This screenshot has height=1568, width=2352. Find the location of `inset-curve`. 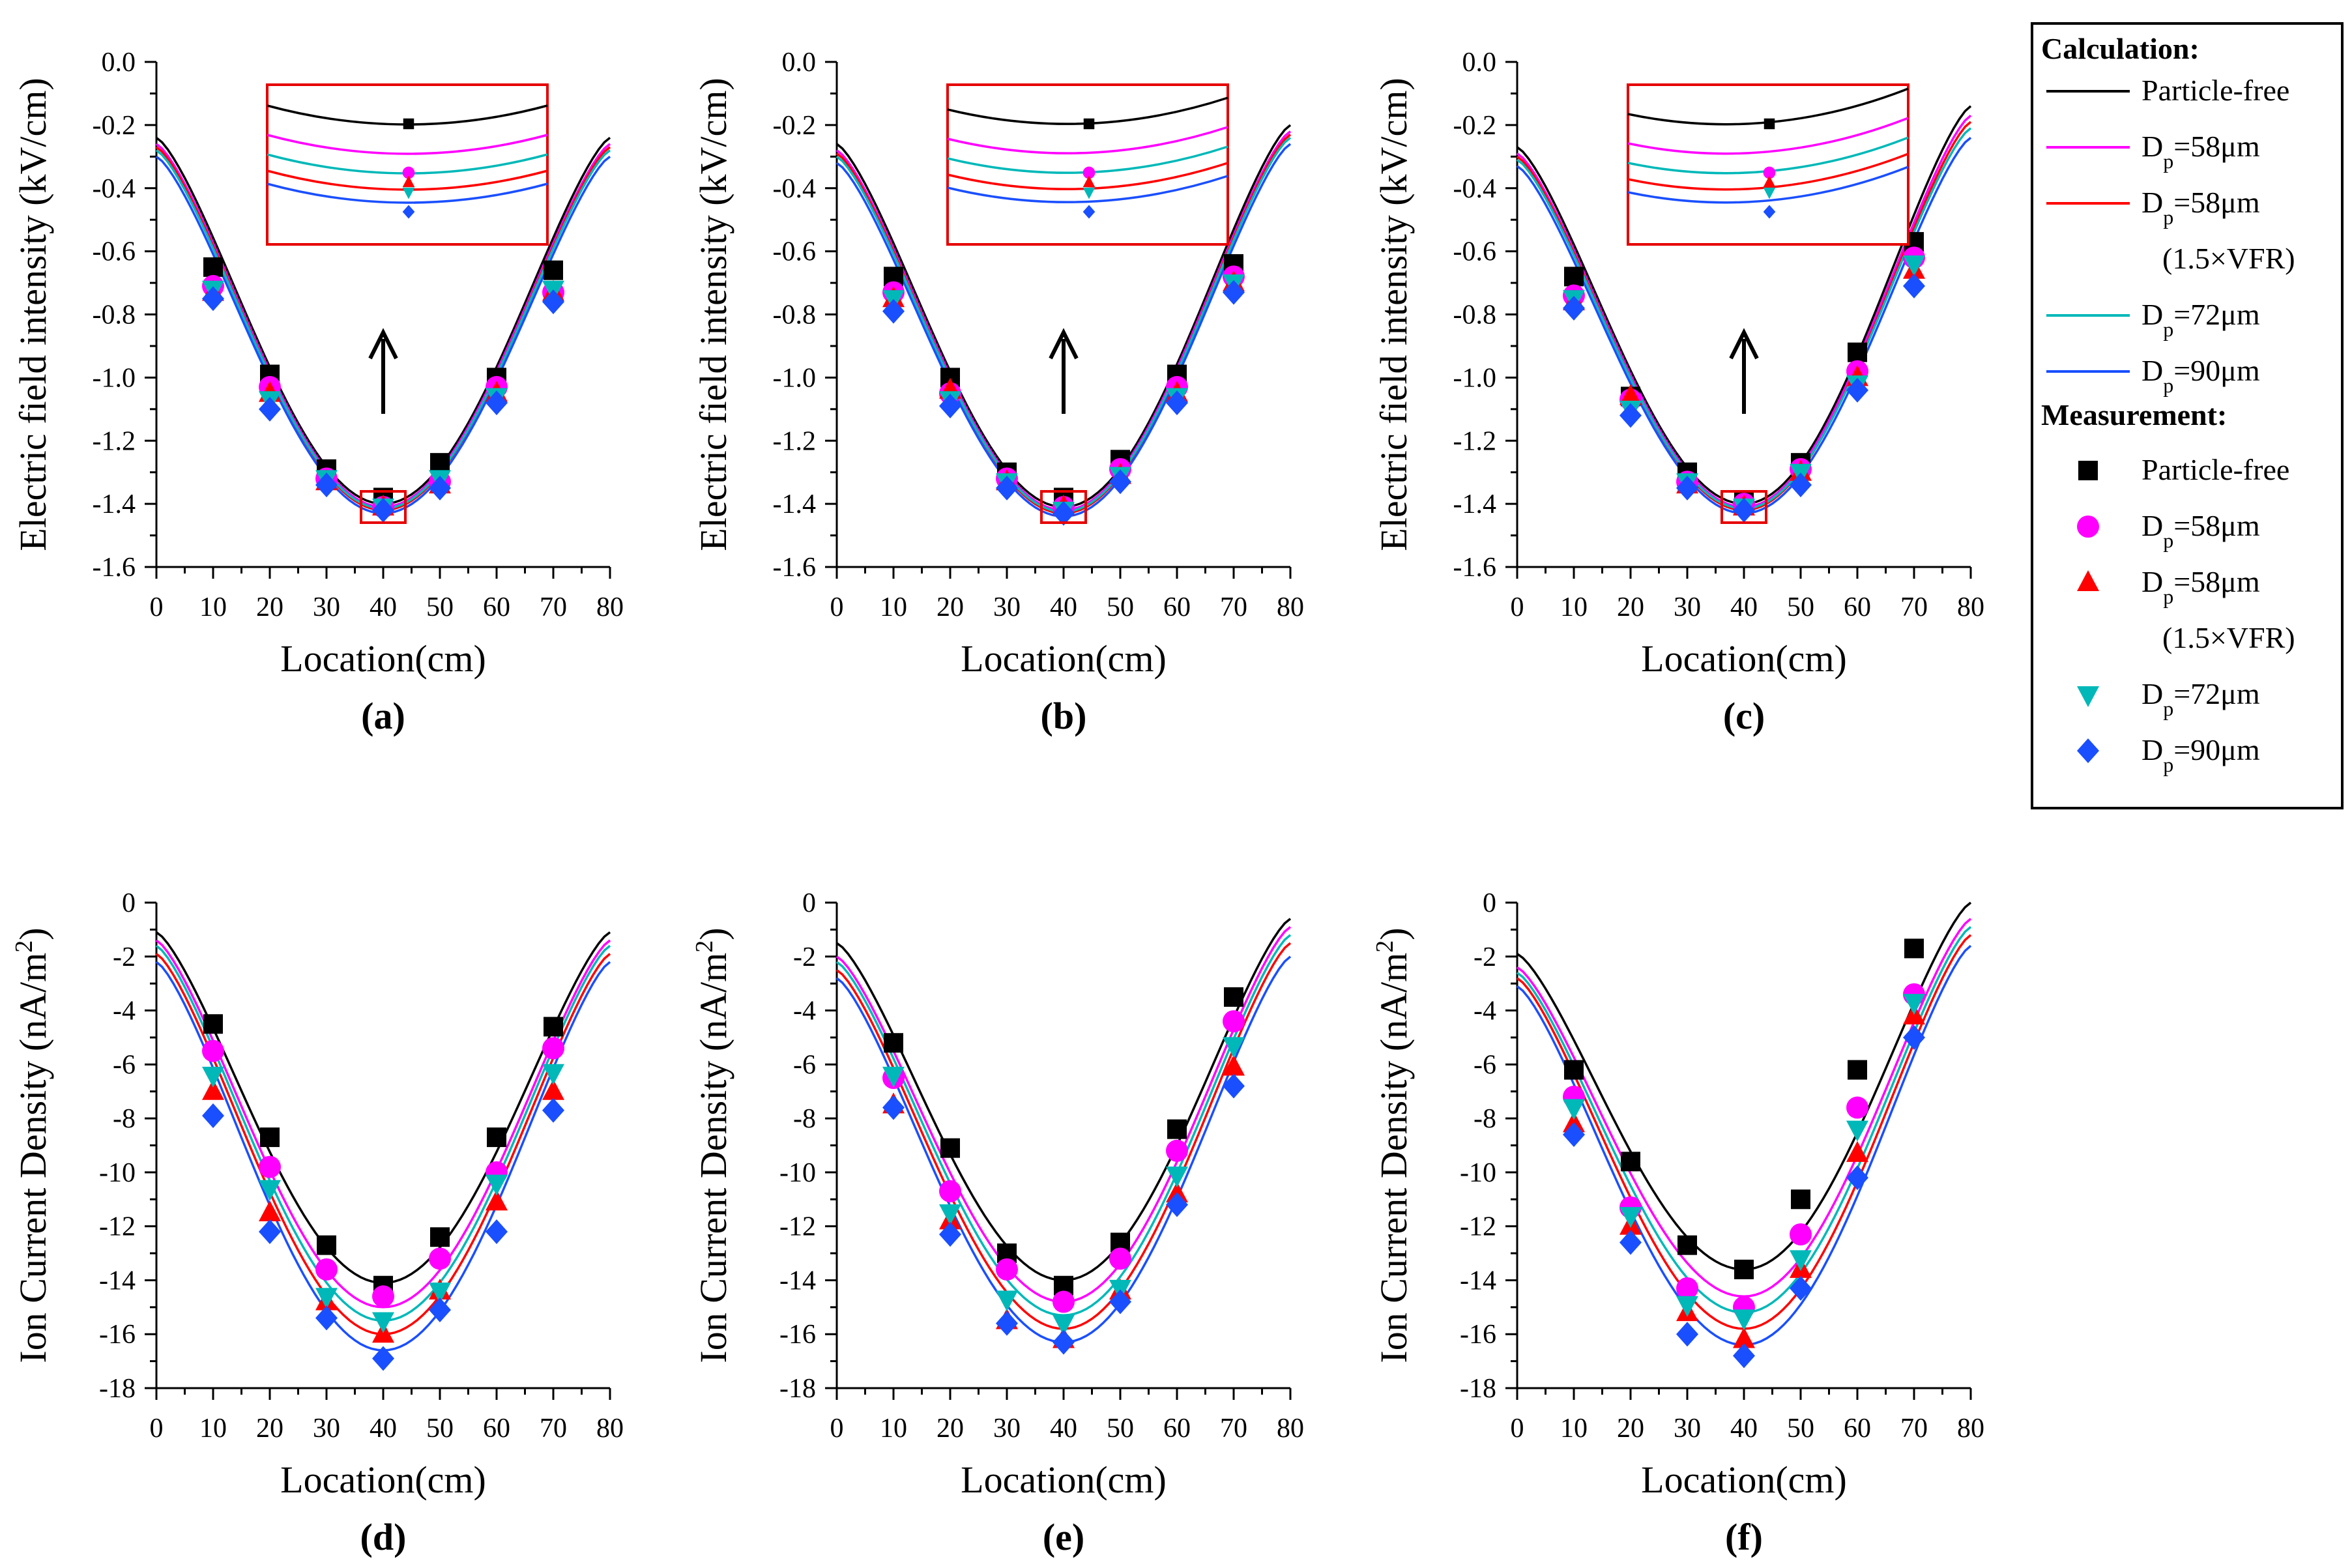

inset-curve is located at coordinates (1087, 189).